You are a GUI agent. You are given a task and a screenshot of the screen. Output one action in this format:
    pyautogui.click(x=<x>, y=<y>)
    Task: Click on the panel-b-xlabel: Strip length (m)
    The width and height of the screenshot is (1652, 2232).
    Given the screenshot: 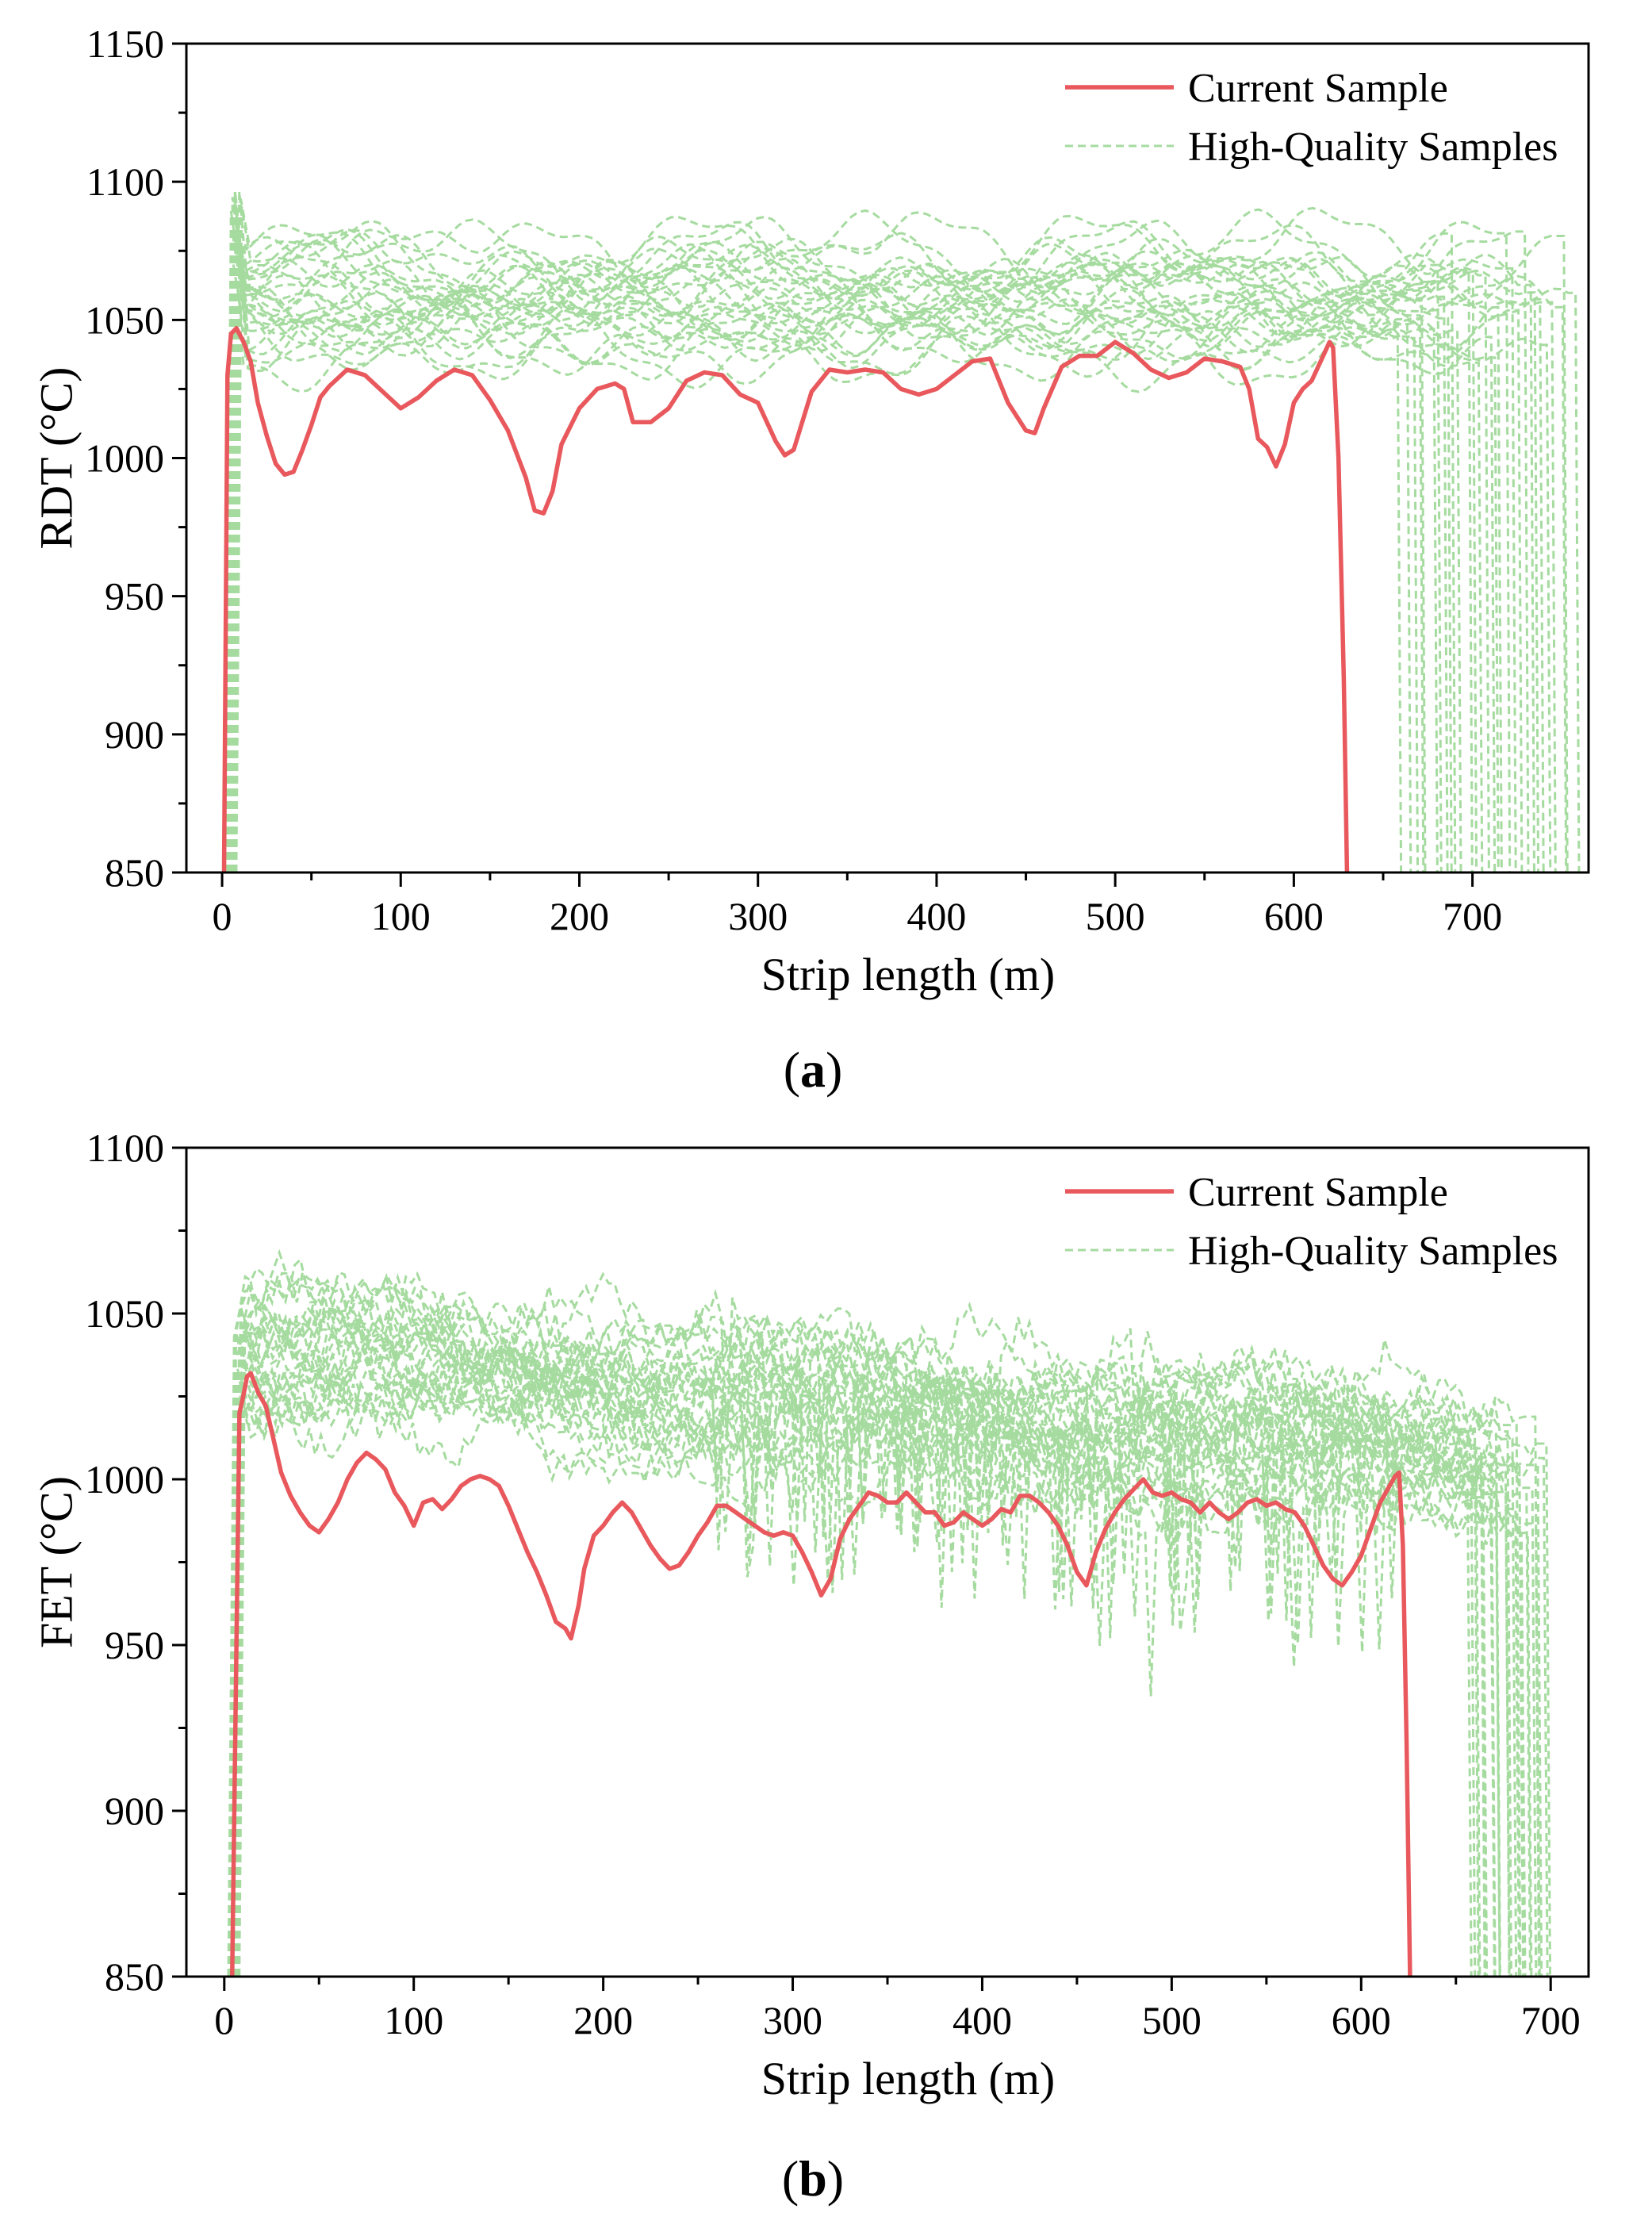 What is the action you would take?
    pyautogui.click(x=908, y=2078)
    